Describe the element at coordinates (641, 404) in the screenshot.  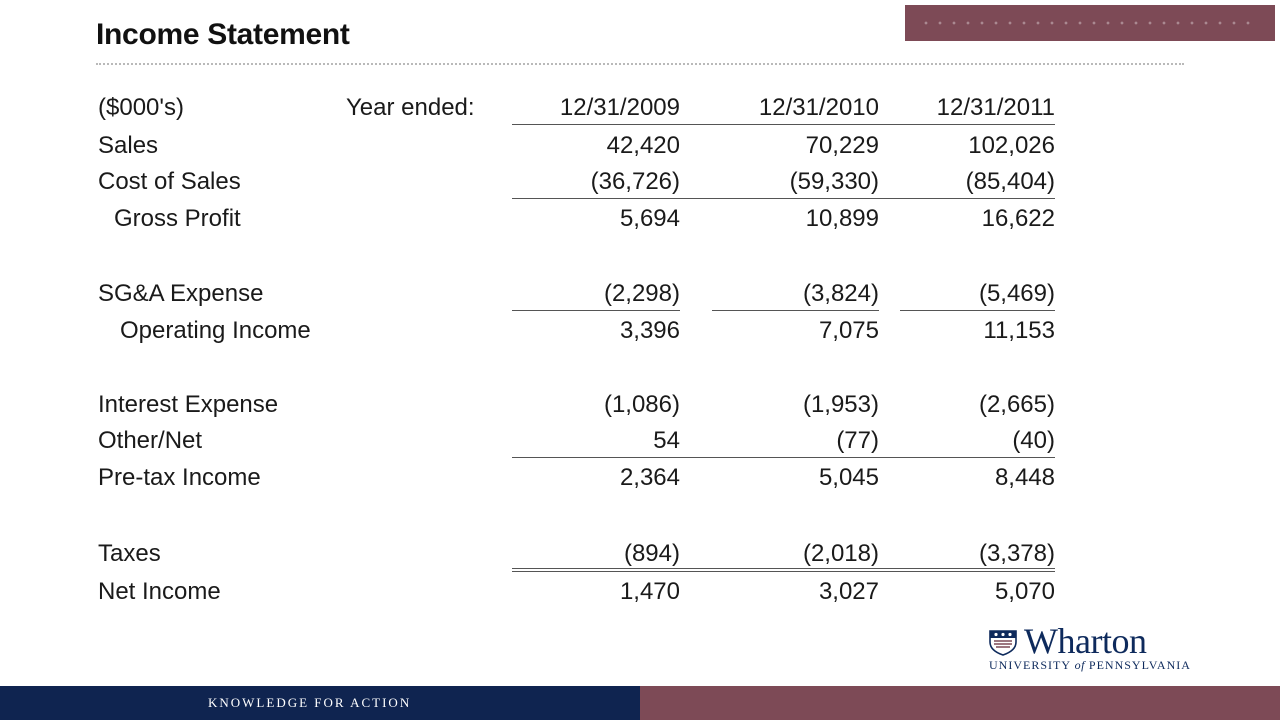
I see `row-value-2009: (1,086)` at that location.